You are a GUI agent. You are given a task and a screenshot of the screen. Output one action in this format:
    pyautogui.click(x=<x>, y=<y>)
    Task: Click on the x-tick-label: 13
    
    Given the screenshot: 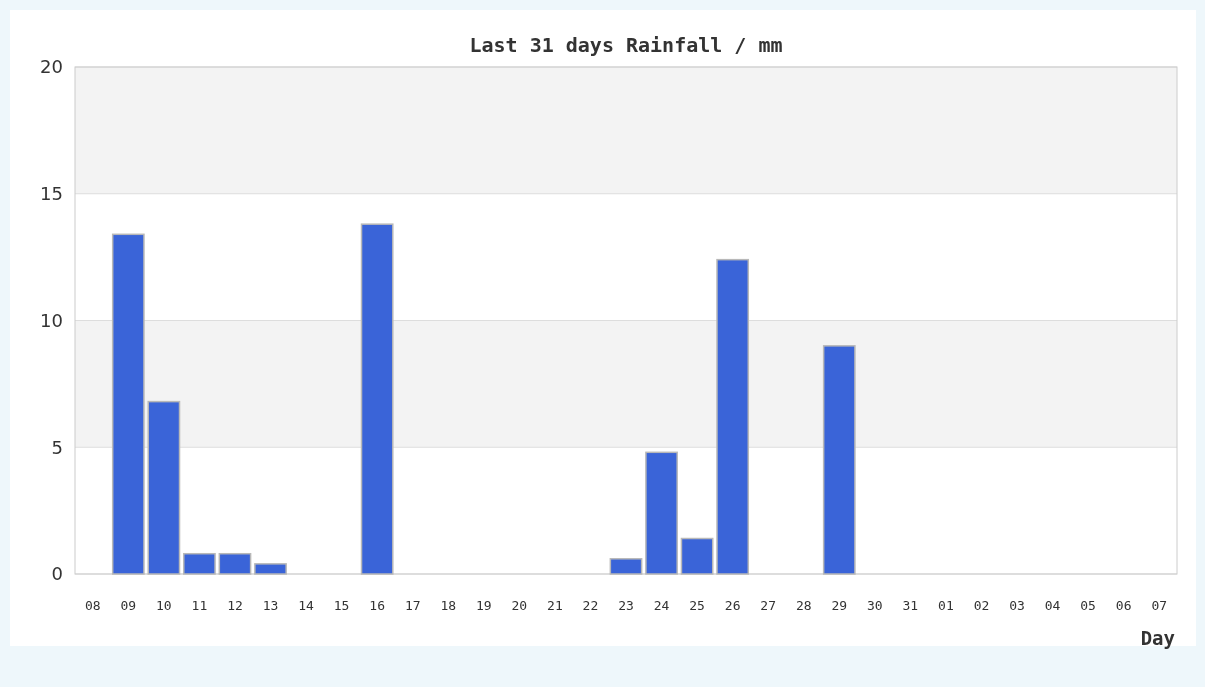 What is the action you would take?
    pyautogui.click(x=270, y=605)
    